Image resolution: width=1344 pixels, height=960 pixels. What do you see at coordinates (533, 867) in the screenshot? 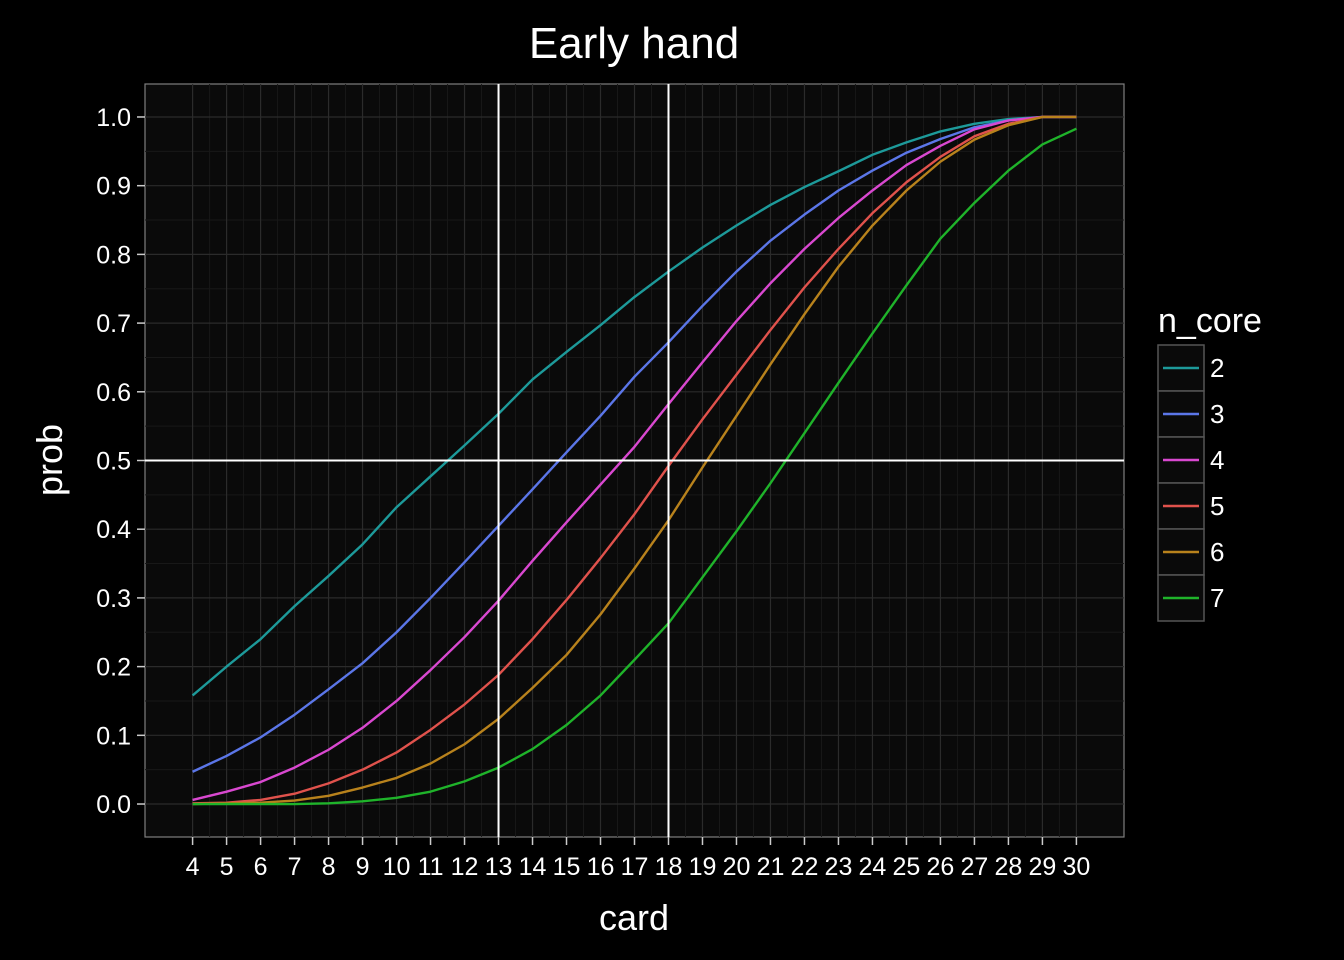
I see `x-tick-label: 14` at bounding box center [533, 867].